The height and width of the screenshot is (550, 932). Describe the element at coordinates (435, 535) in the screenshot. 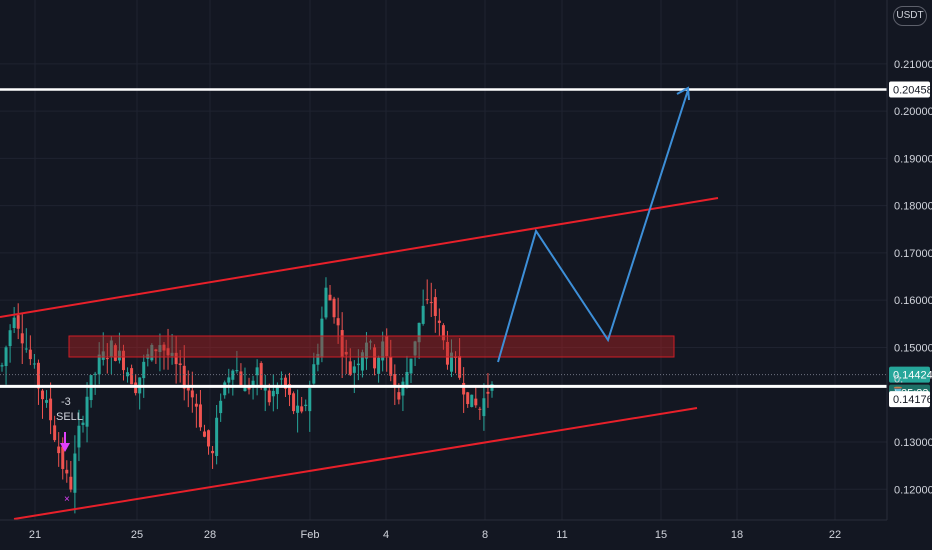

I see `time-axis: 21 25 28 Feb 4 8 11 15 18 22` at that location.